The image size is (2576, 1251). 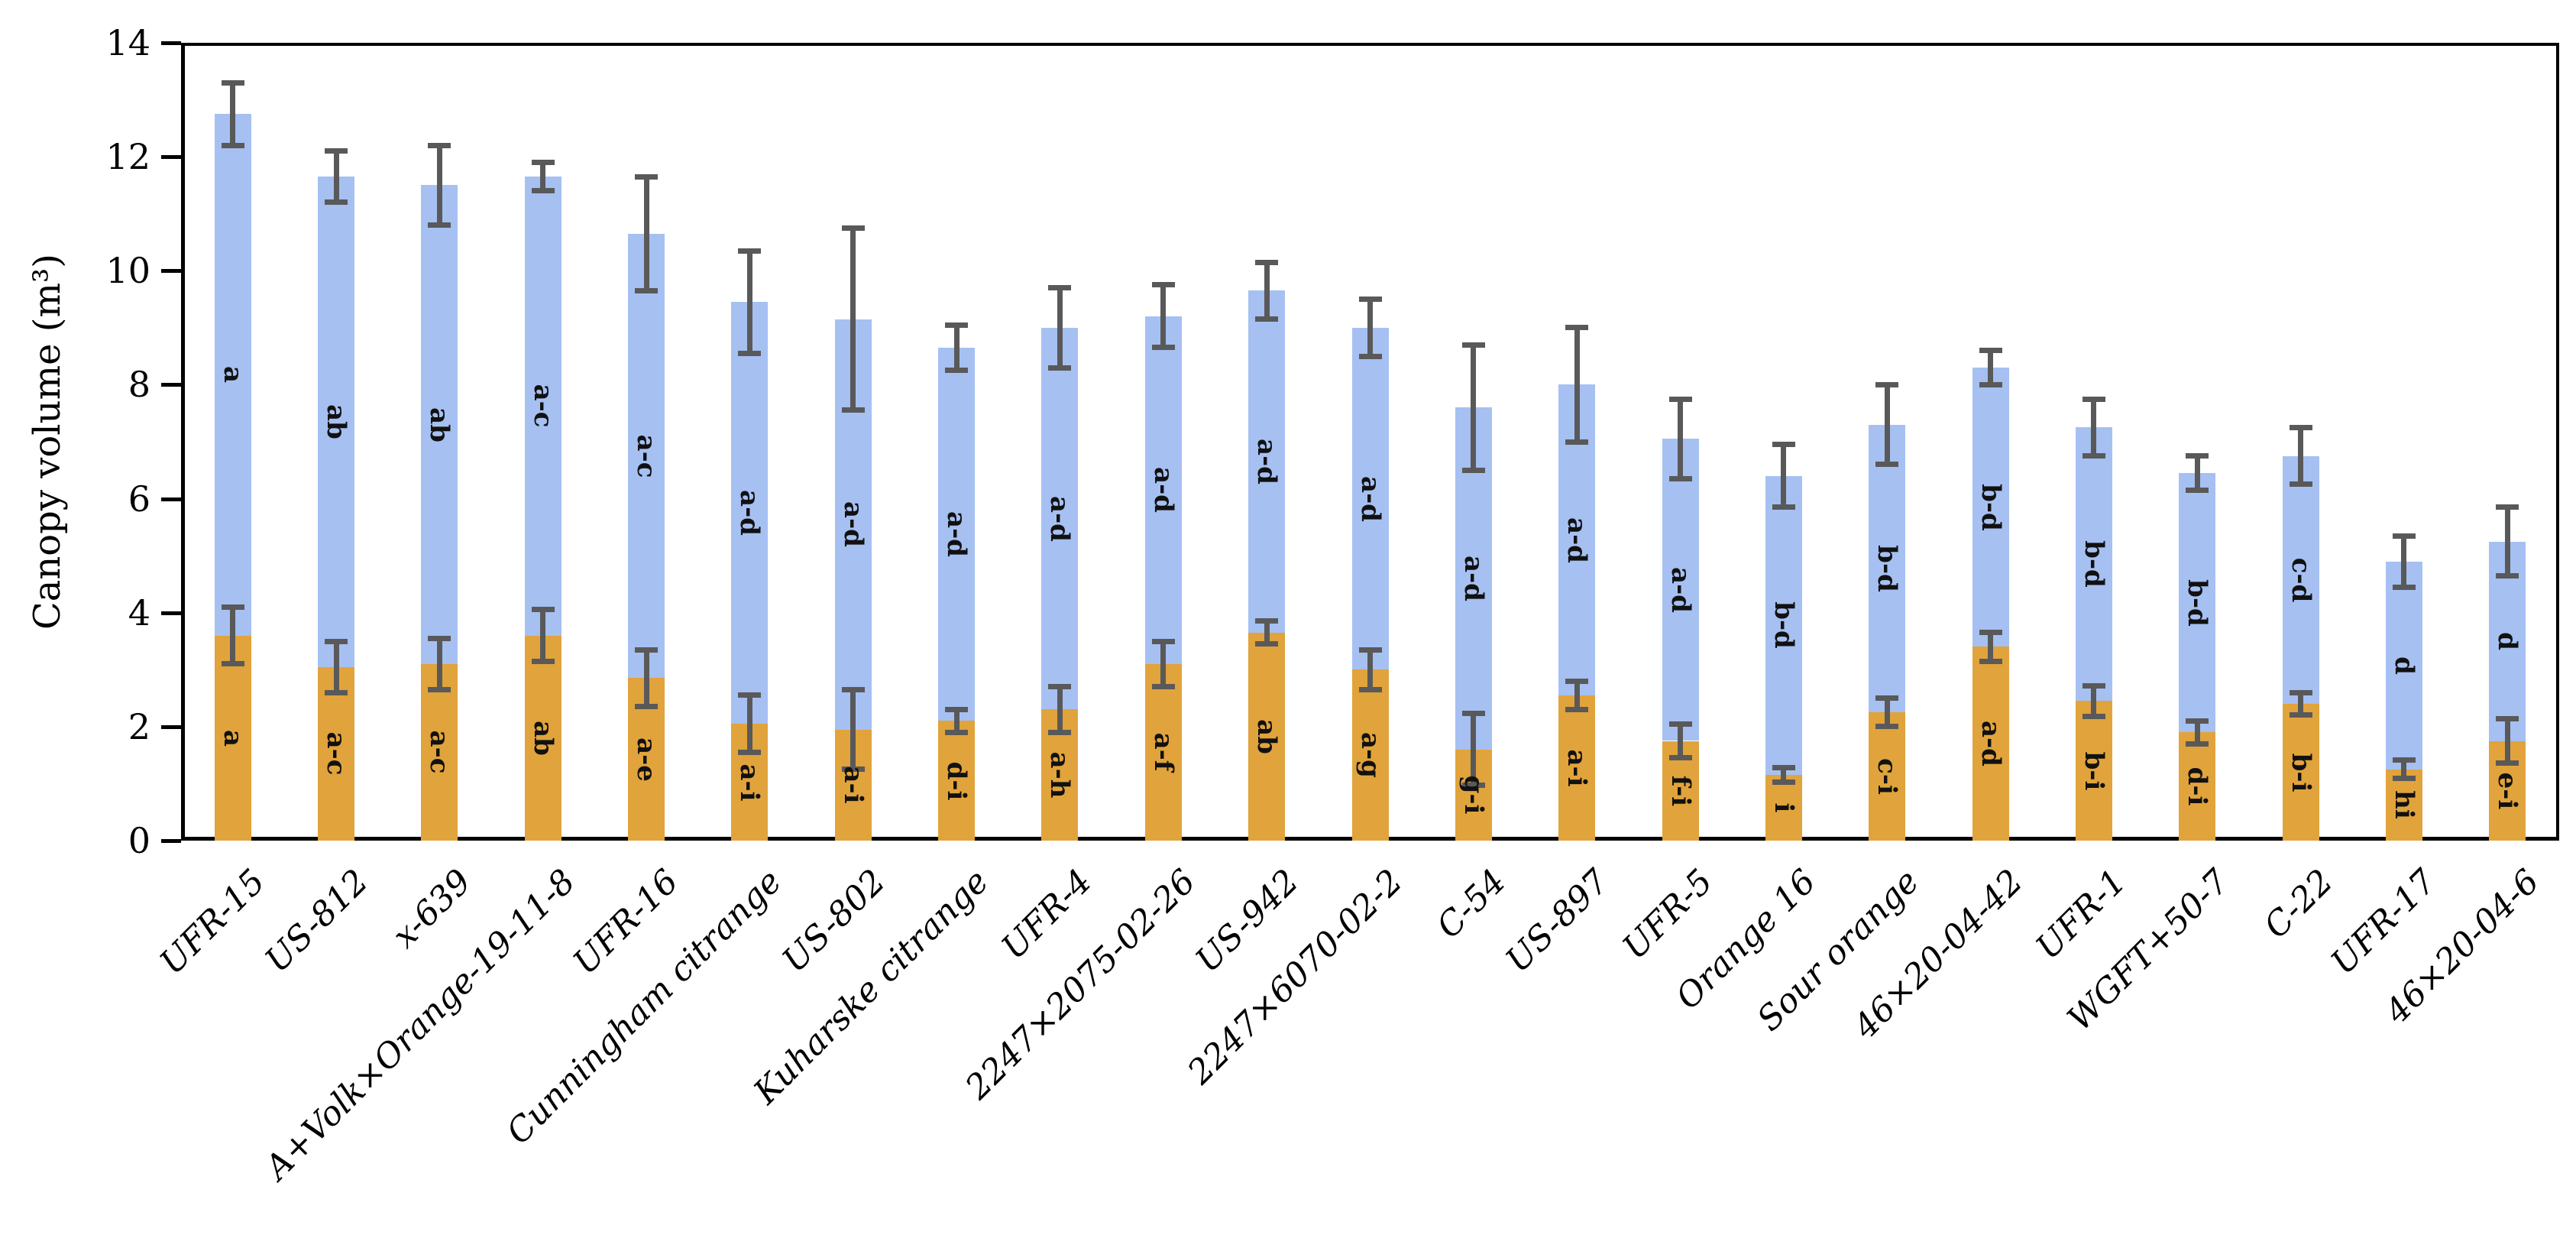 What do you see at coordinates (956, 781) in the screenshot?
I see `significance-letter-bottom: d-i` at bounding box center [956, 781].